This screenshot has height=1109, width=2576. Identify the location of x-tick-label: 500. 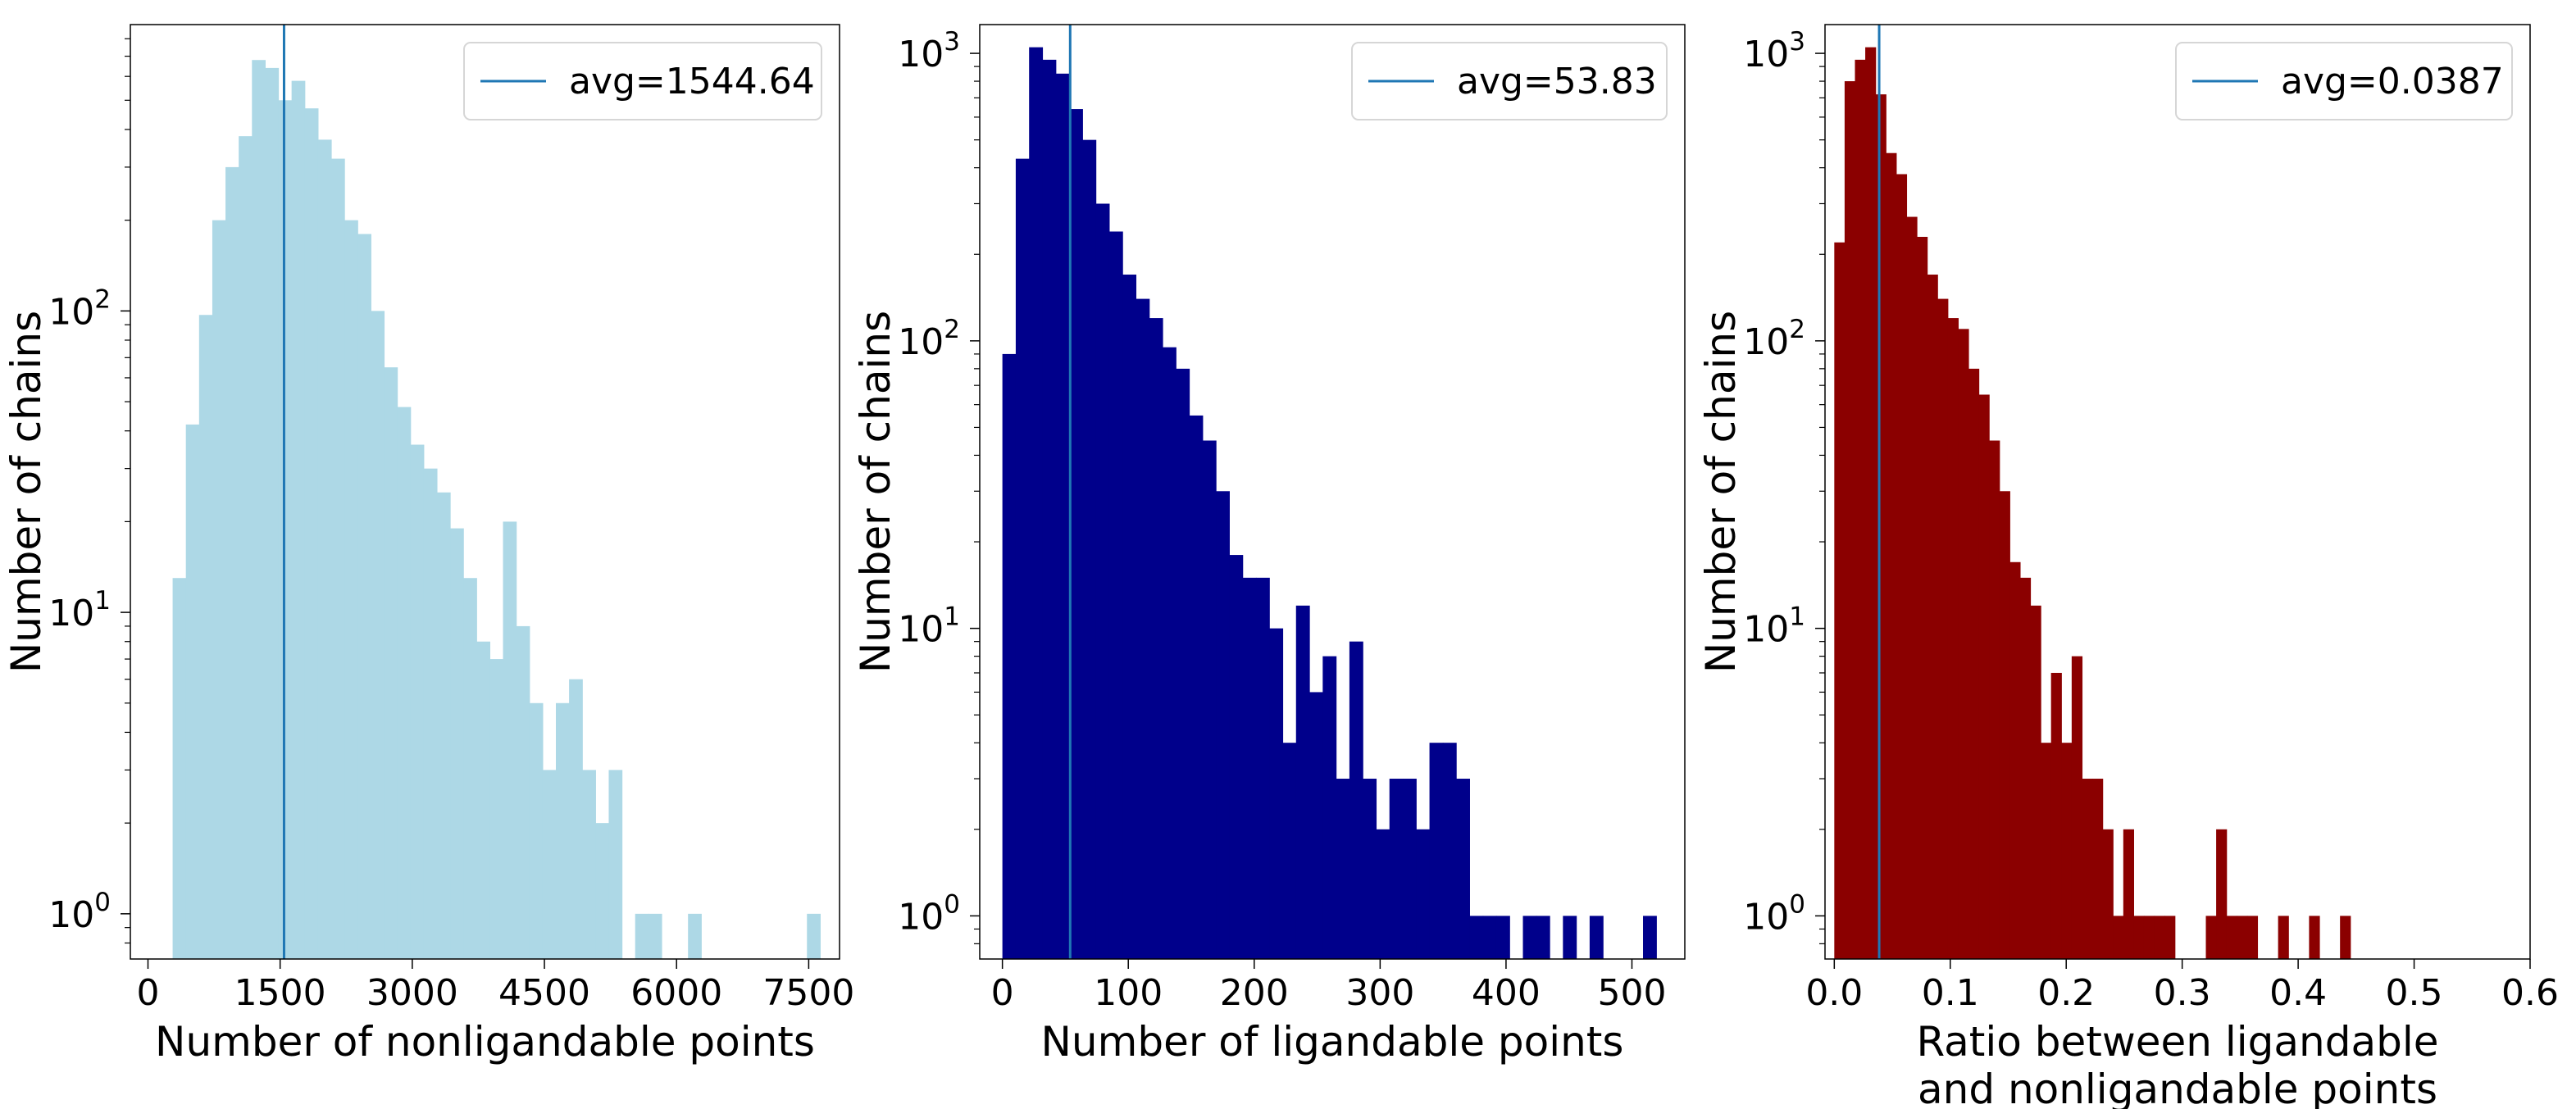
(1632, 993).